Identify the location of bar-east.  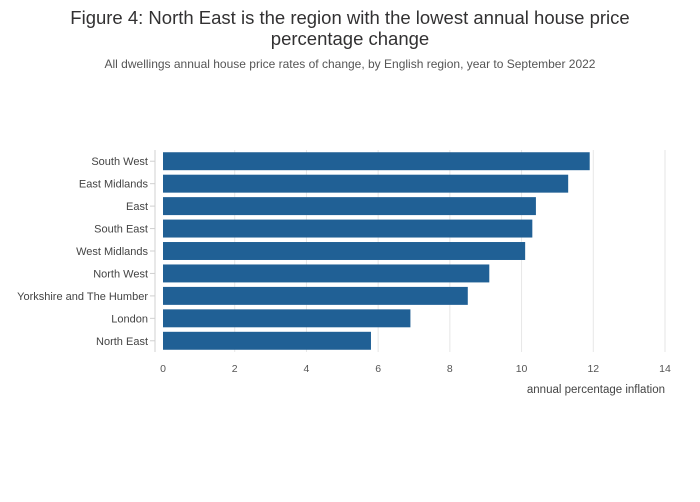
(349, 206).